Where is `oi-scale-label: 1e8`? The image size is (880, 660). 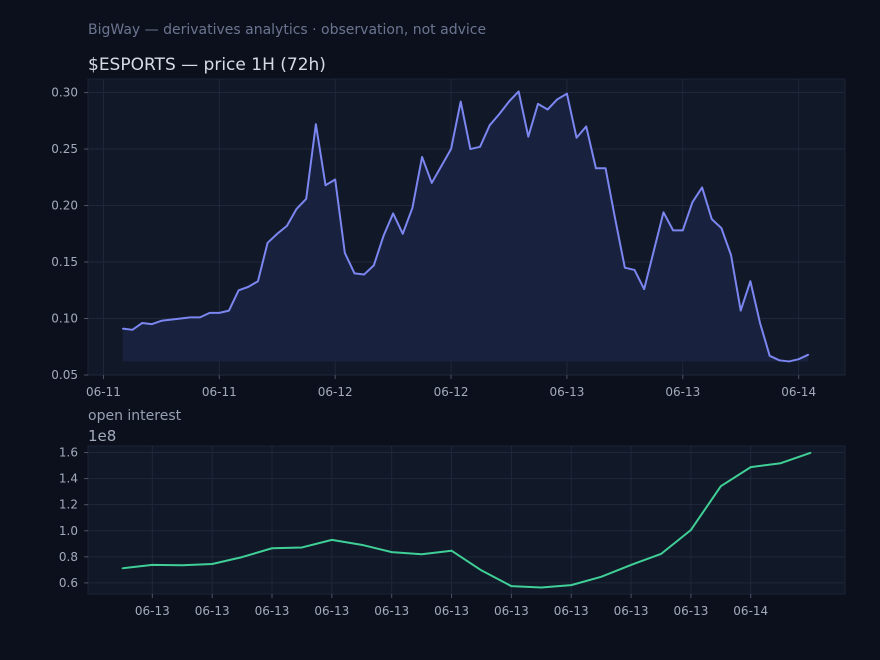
oi-scale-label: 1e8 is located at coordinates (102, 436).